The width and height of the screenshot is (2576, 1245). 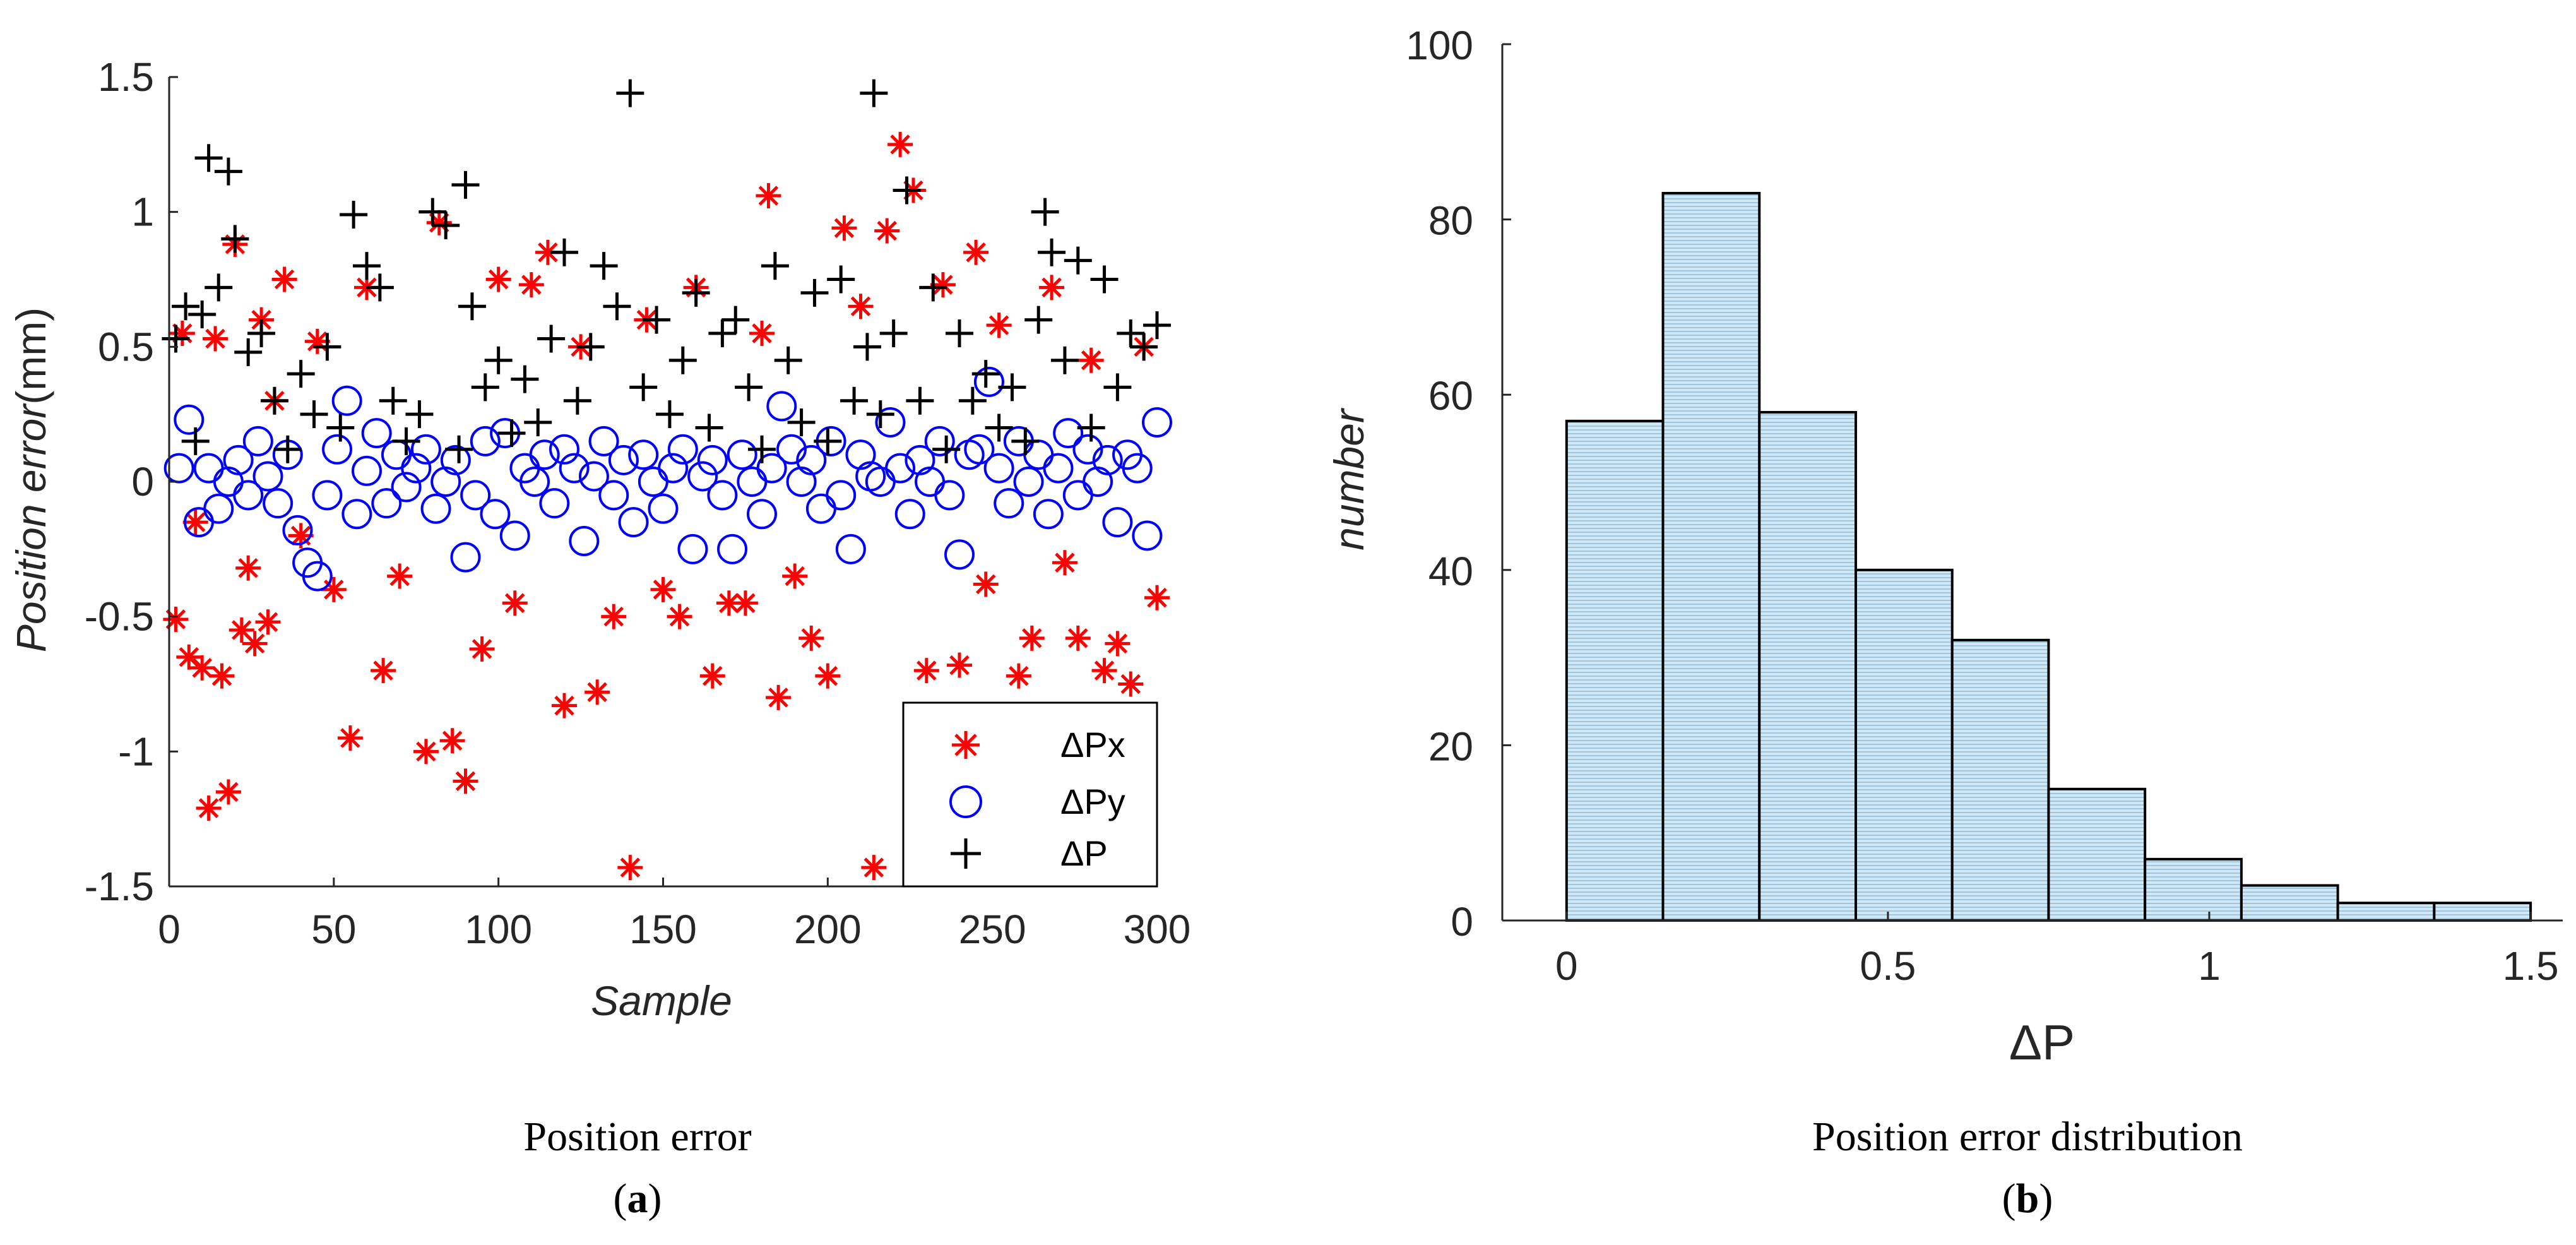 What do you see at coordinates (674, 915) in the screenshot?
I see `scatter-x-ticks: 0 50 100 150 200 250 300` at bounding box center [674, 915].